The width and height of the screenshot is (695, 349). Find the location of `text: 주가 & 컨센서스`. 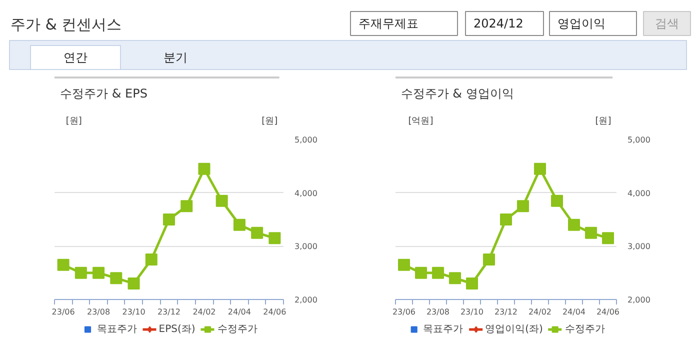

text: 주가 & 컨센서스 is located at coordinates (66, 25).